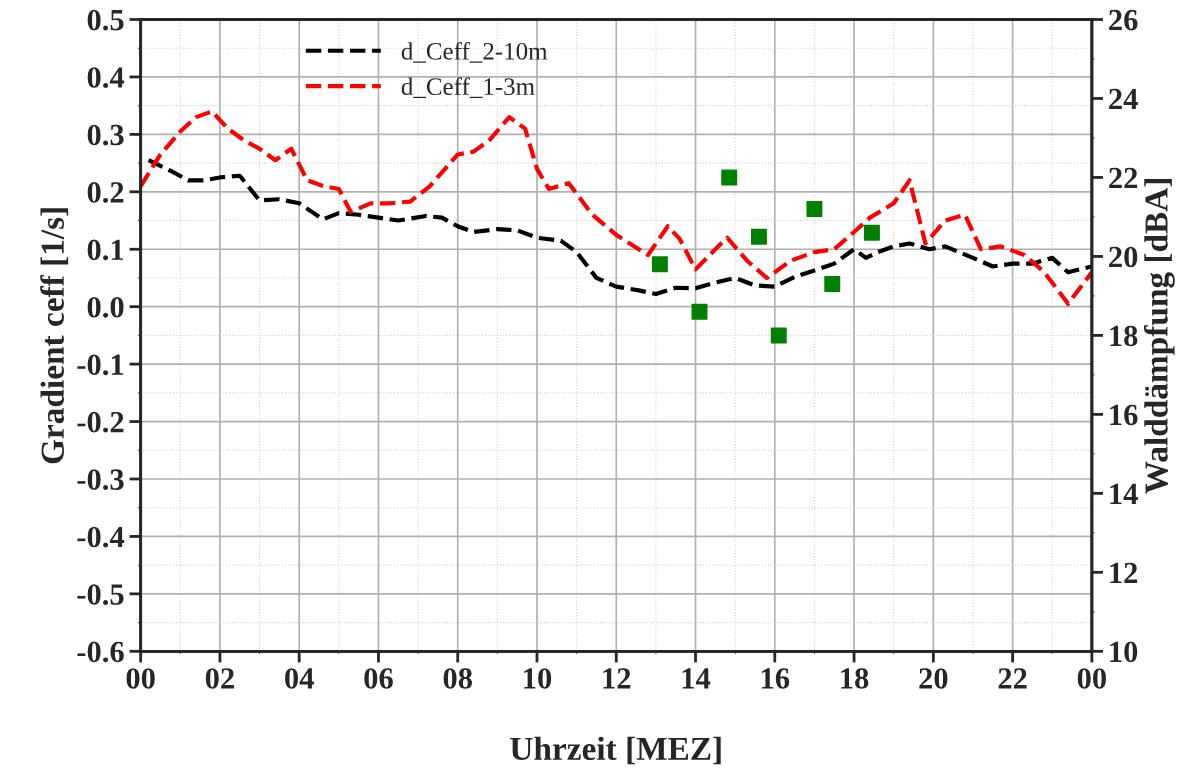 This screenshot has width=1192, height=780. What do you see at coordinates (1123, 99) in the screenshot?
I see `y2-tick-label: 24` at bounding box center [1123, 99].